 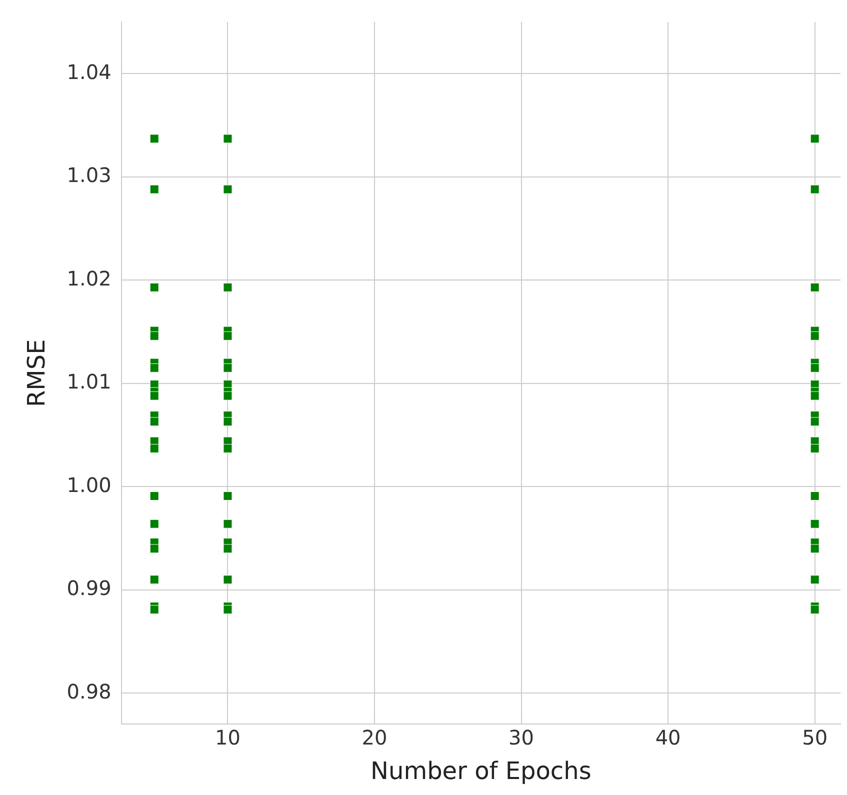 I want to click on y-tick-label: 0.98, so click(x=89, y=691).